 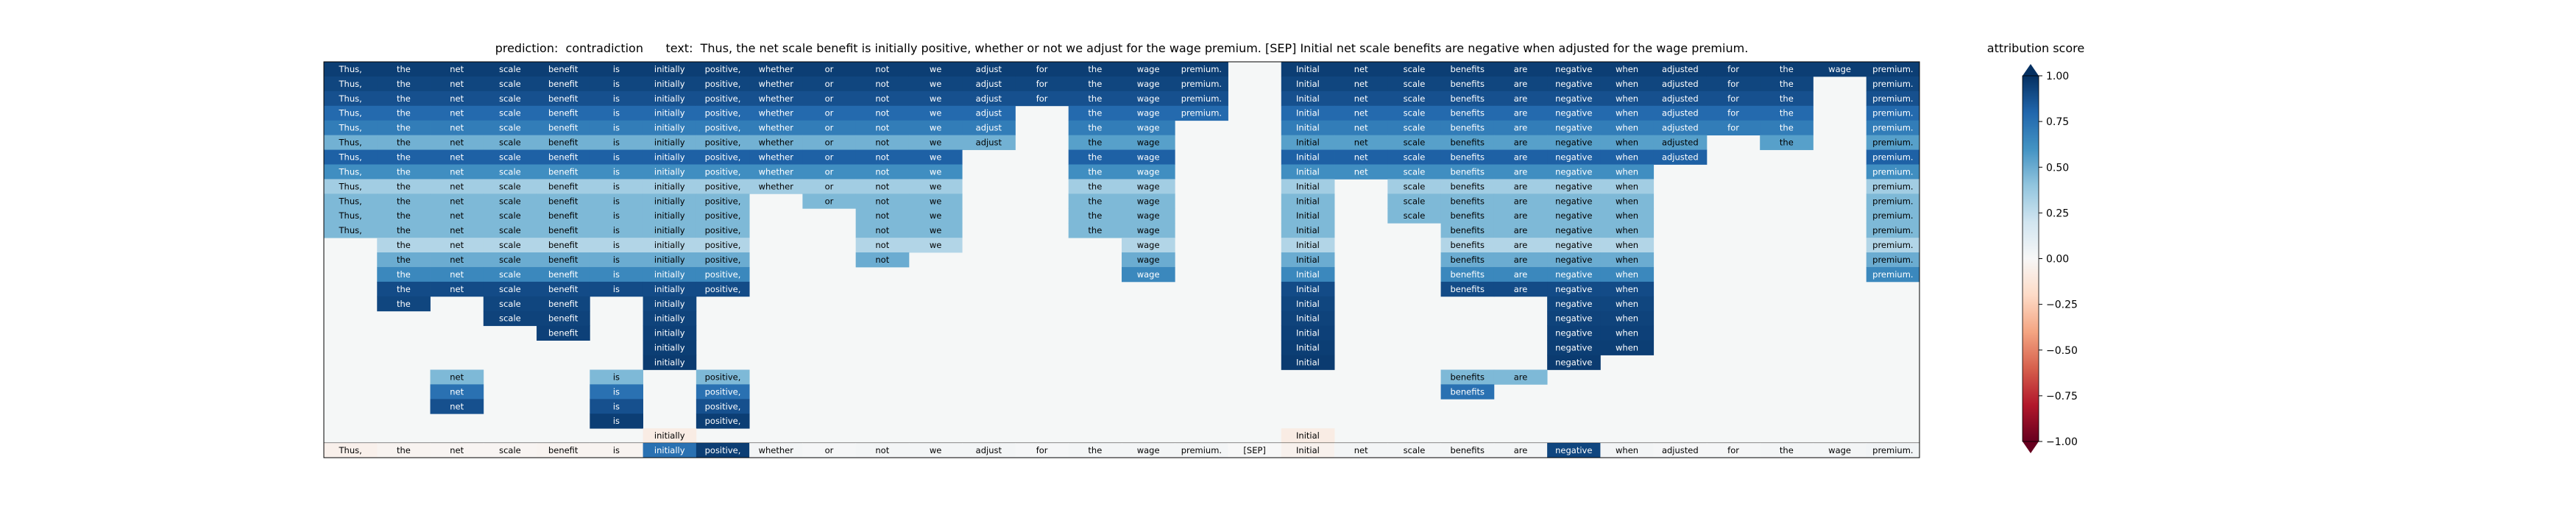 I want to click on cell-label: adjust, so click(x=989, y=128).